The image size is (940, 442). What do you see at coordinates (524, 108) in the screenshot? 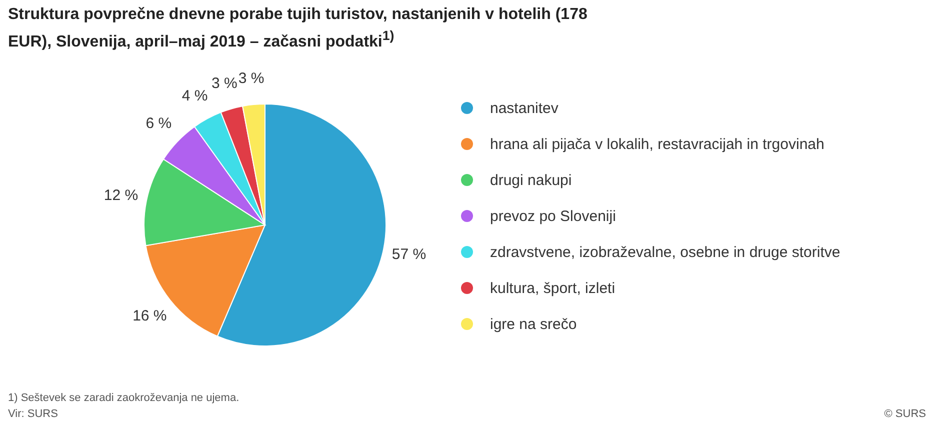
I see `legend-label: nastanitev` at bounding box center [524, 108].